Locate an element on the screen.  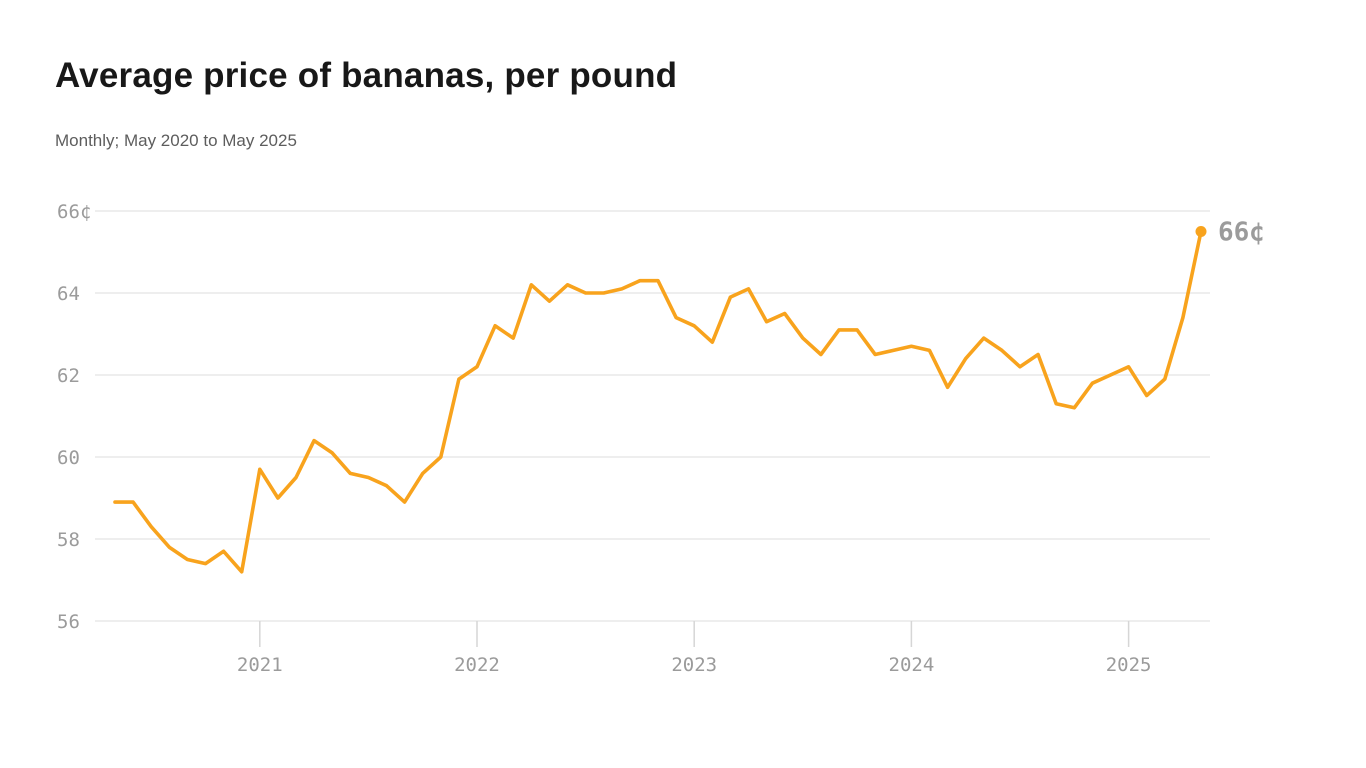
end-point-marker is located at coordinates (1201, 231).